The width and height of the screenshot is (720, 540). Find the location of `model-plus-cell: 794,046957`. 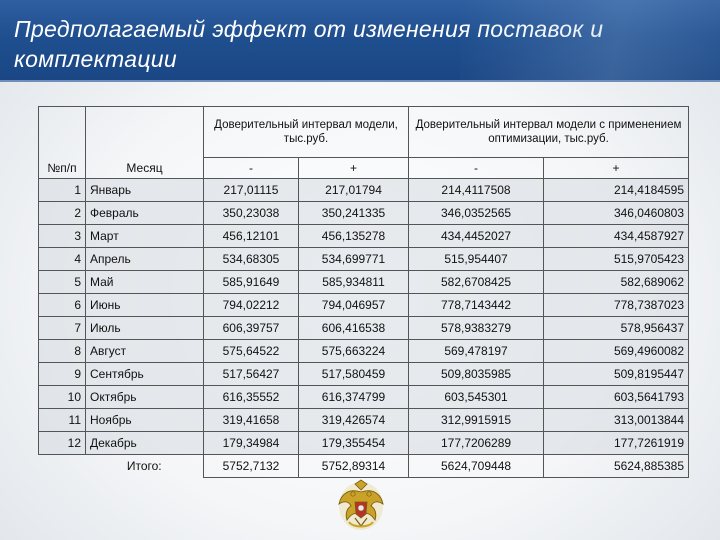

model-plus-cell: 794,046957 is located at coordinates (353, 305).